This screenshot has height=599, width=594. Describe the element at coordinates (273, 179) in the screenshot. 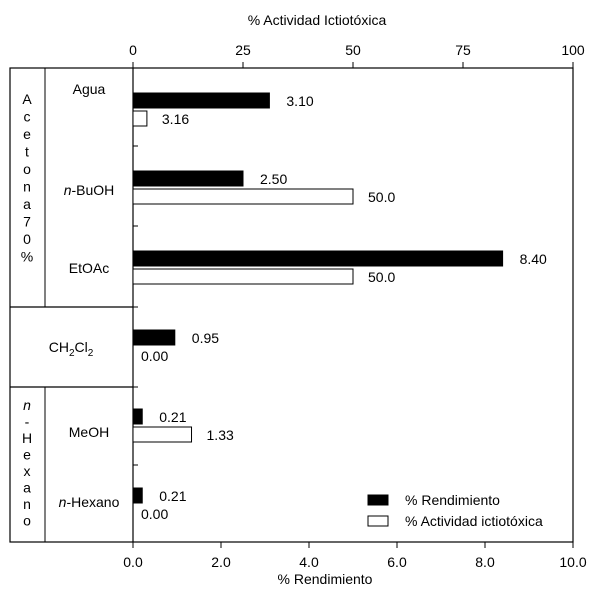

I see `bar-value-label: 2.50` at that location.